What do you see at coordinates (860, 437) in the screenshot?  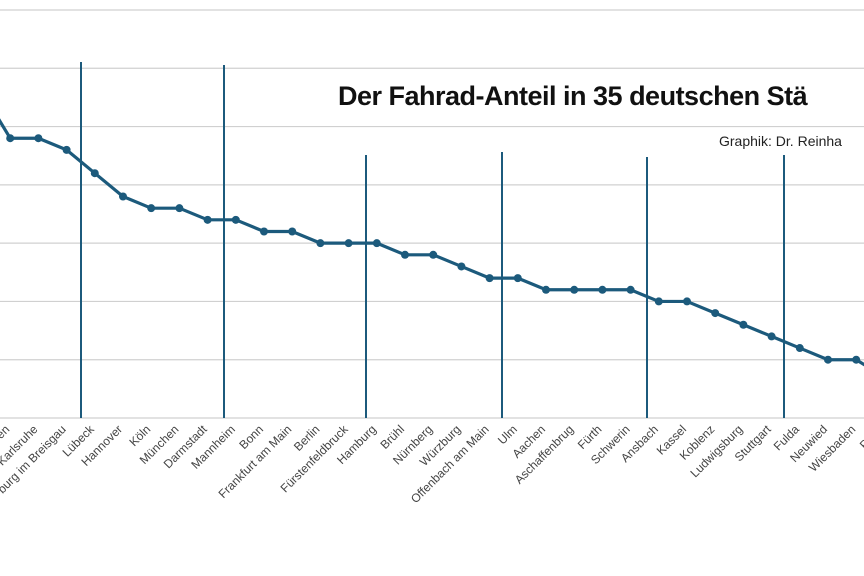 I see `x-tick-label: Pforz` at bounding box center [860, 437].